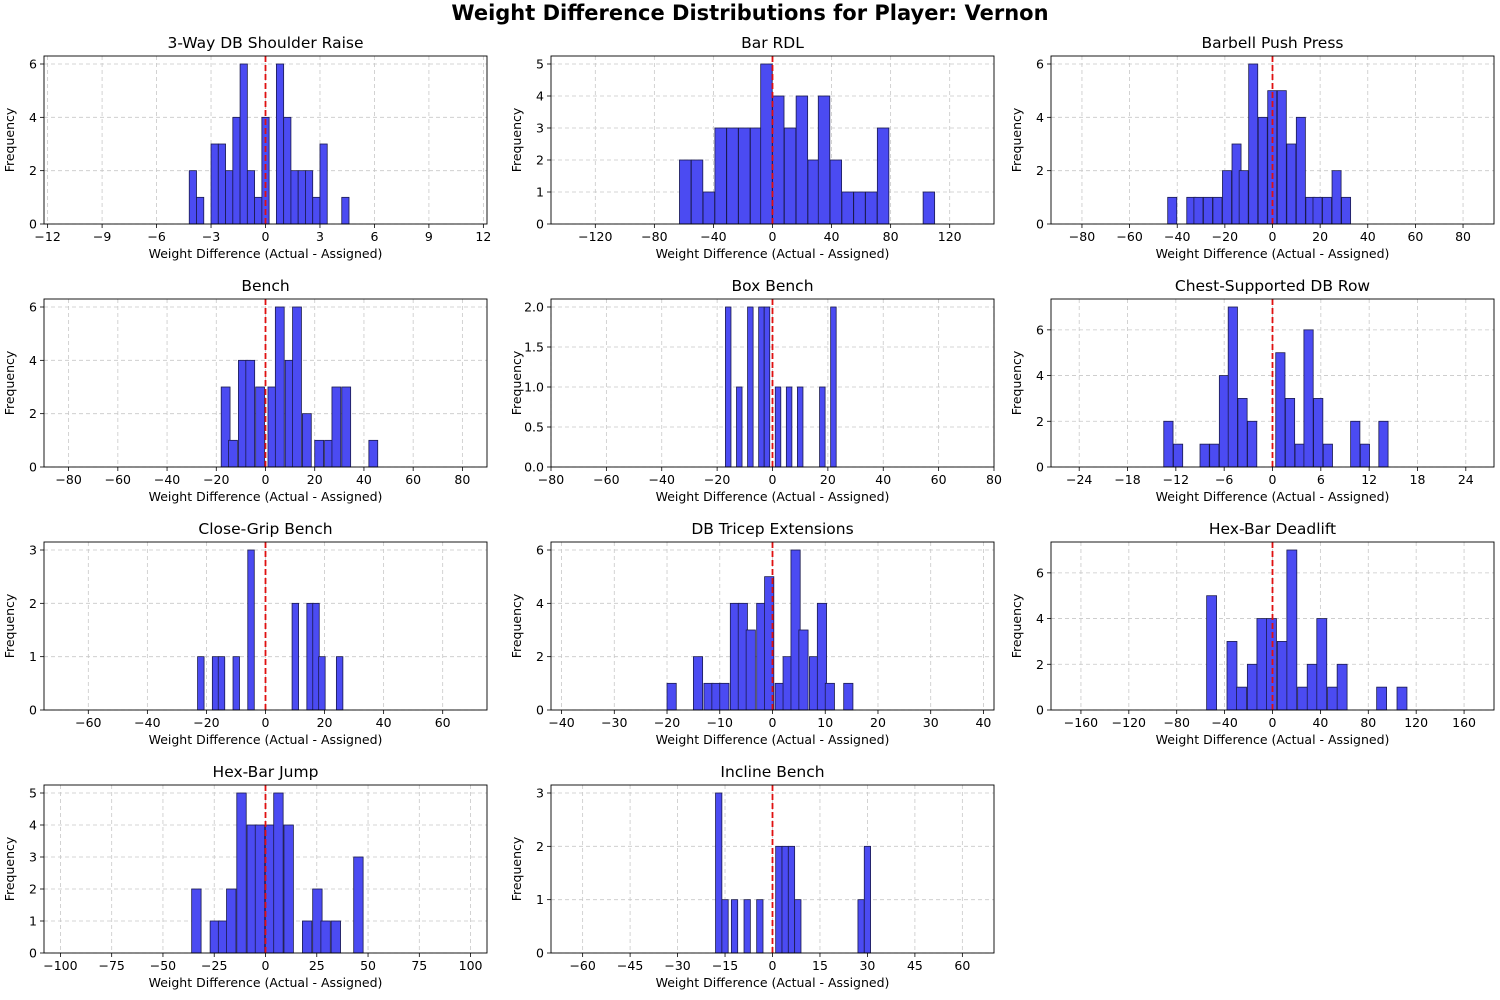 The height and width of the screenshot is (1000, 1500). I want to click on x-tick-label: −25, so click(214, 965).